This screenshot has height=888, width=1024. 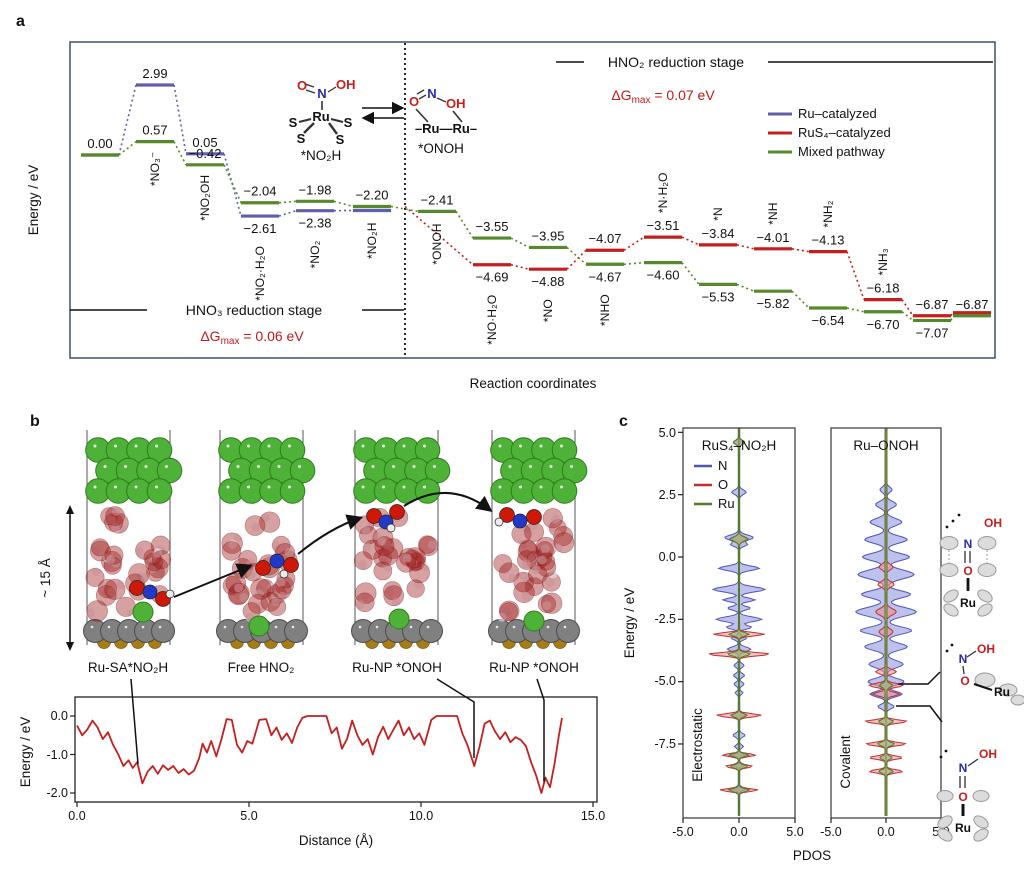 What do you see at coordinates (773, 303) in the screenshot?
I see `energy-value: −5.82` at bounding box center [773, 303].